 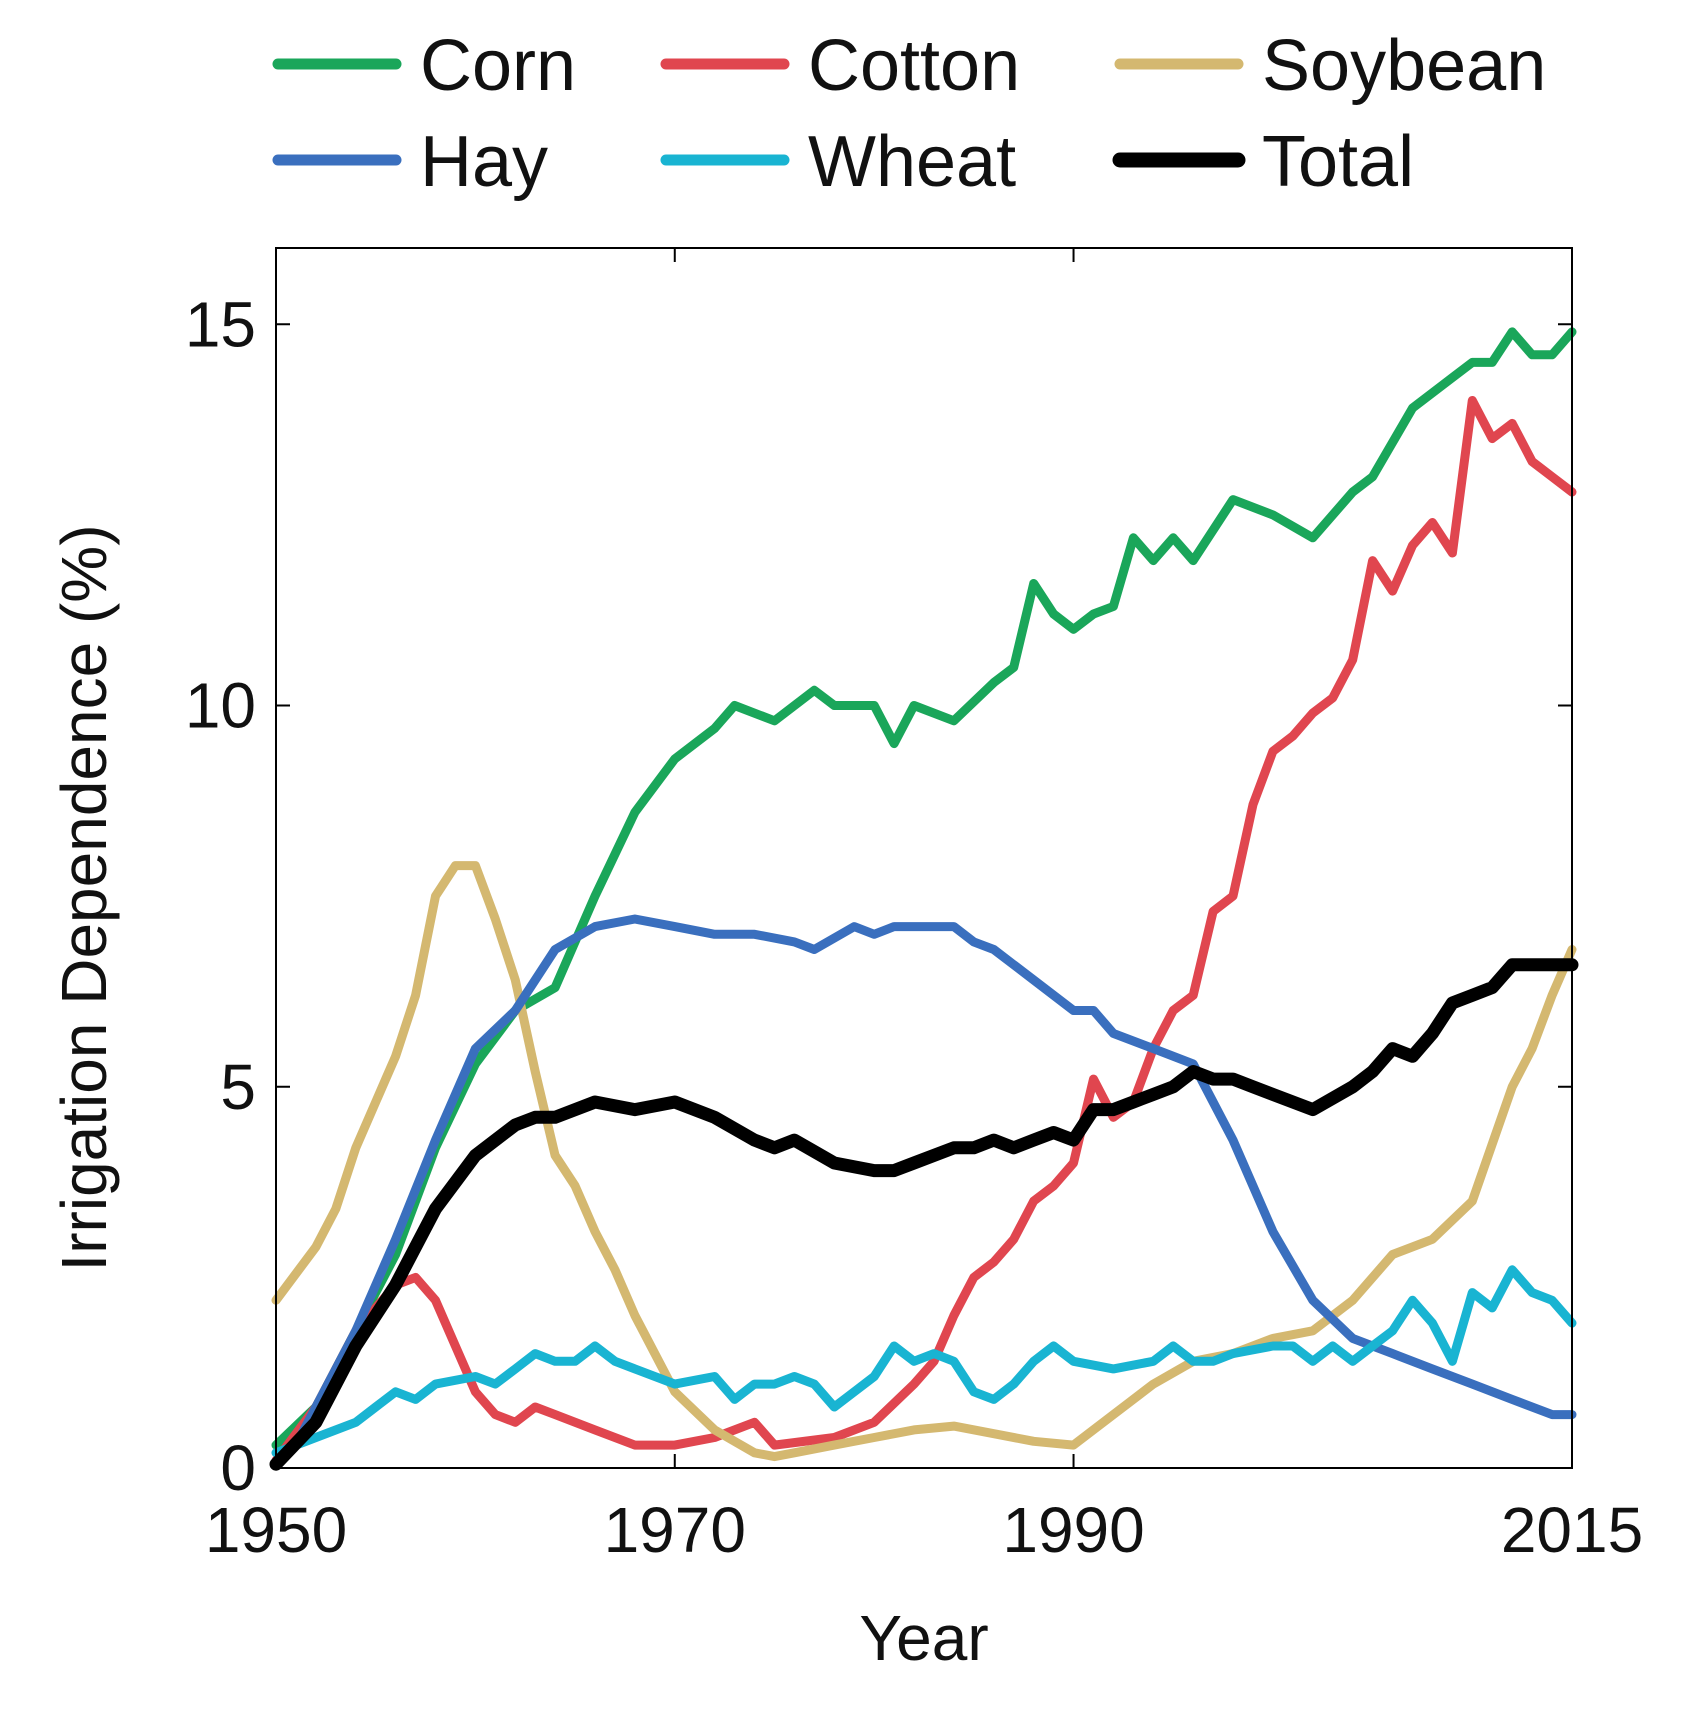 What do you see at coordinates (1073, 1530) in the screenshot?
I see `x-tick-label: 1990` at bounding box center [1073, 1530].